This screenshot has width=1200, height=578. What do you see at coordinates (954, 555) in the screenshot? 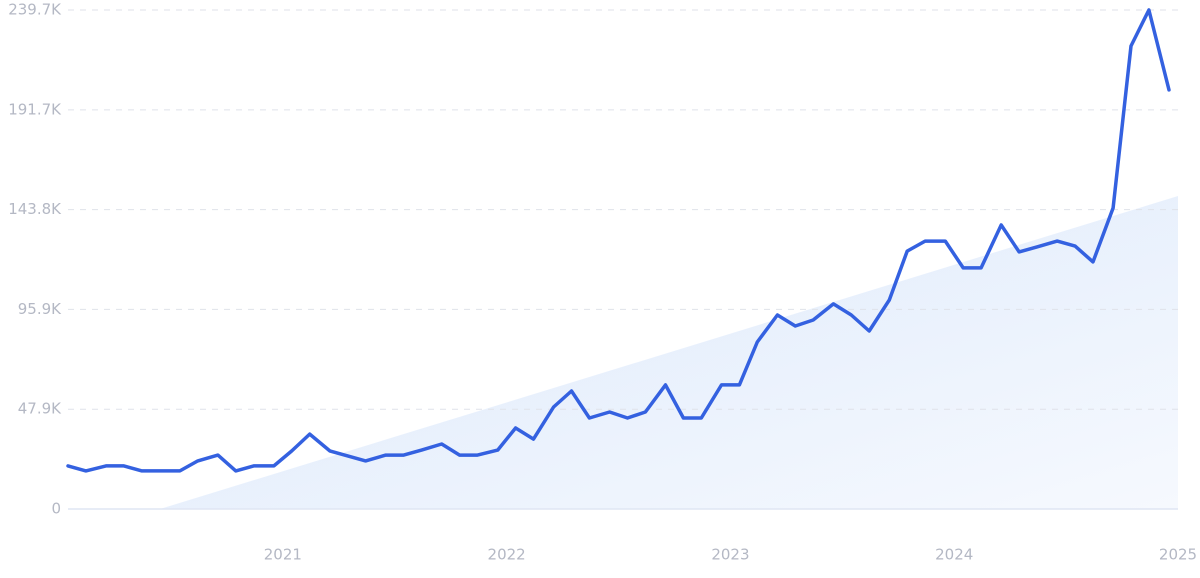
I see `x-tick-label: 2024` at bounding box center [954, 555].